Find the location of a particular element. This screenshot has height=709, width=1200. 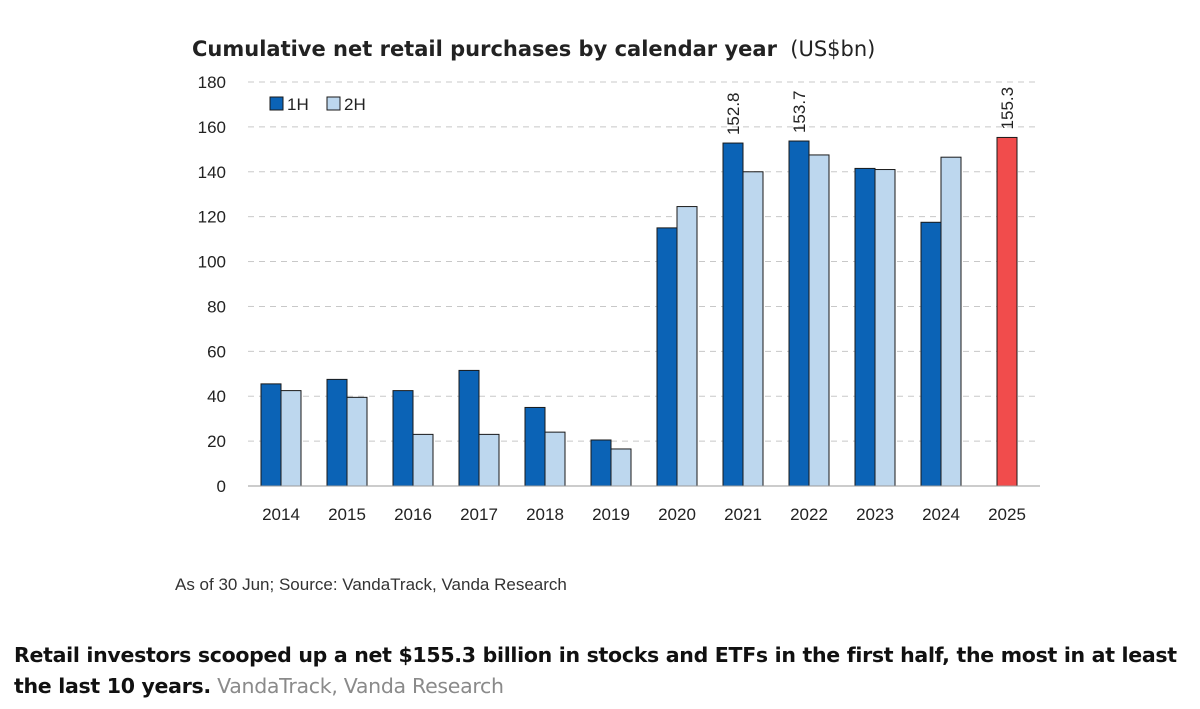

bar-highlight-2025 is located at coordinates (1007, 311).